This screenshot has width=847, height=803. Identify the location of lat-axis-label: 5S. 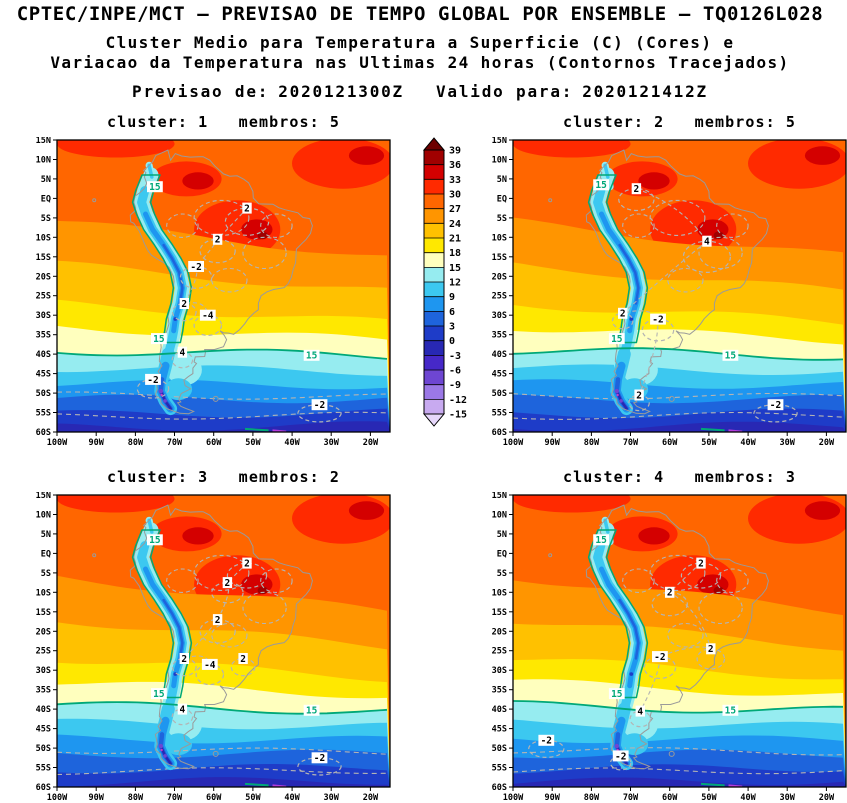
(46, 219).